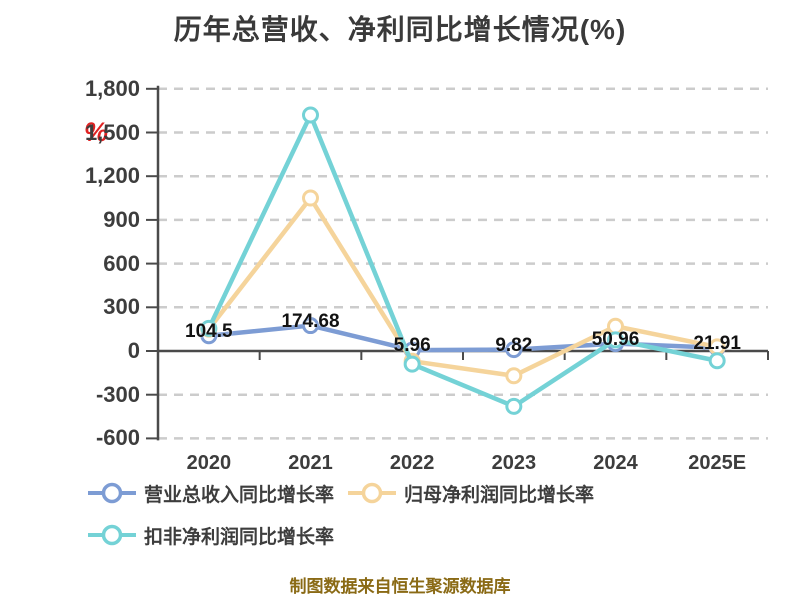 The image size is (800, 600). What do you see at coordinates (209, 463) in the screenshot?
I see `x-tick-label: 2020` at bounding box center [209, 463].